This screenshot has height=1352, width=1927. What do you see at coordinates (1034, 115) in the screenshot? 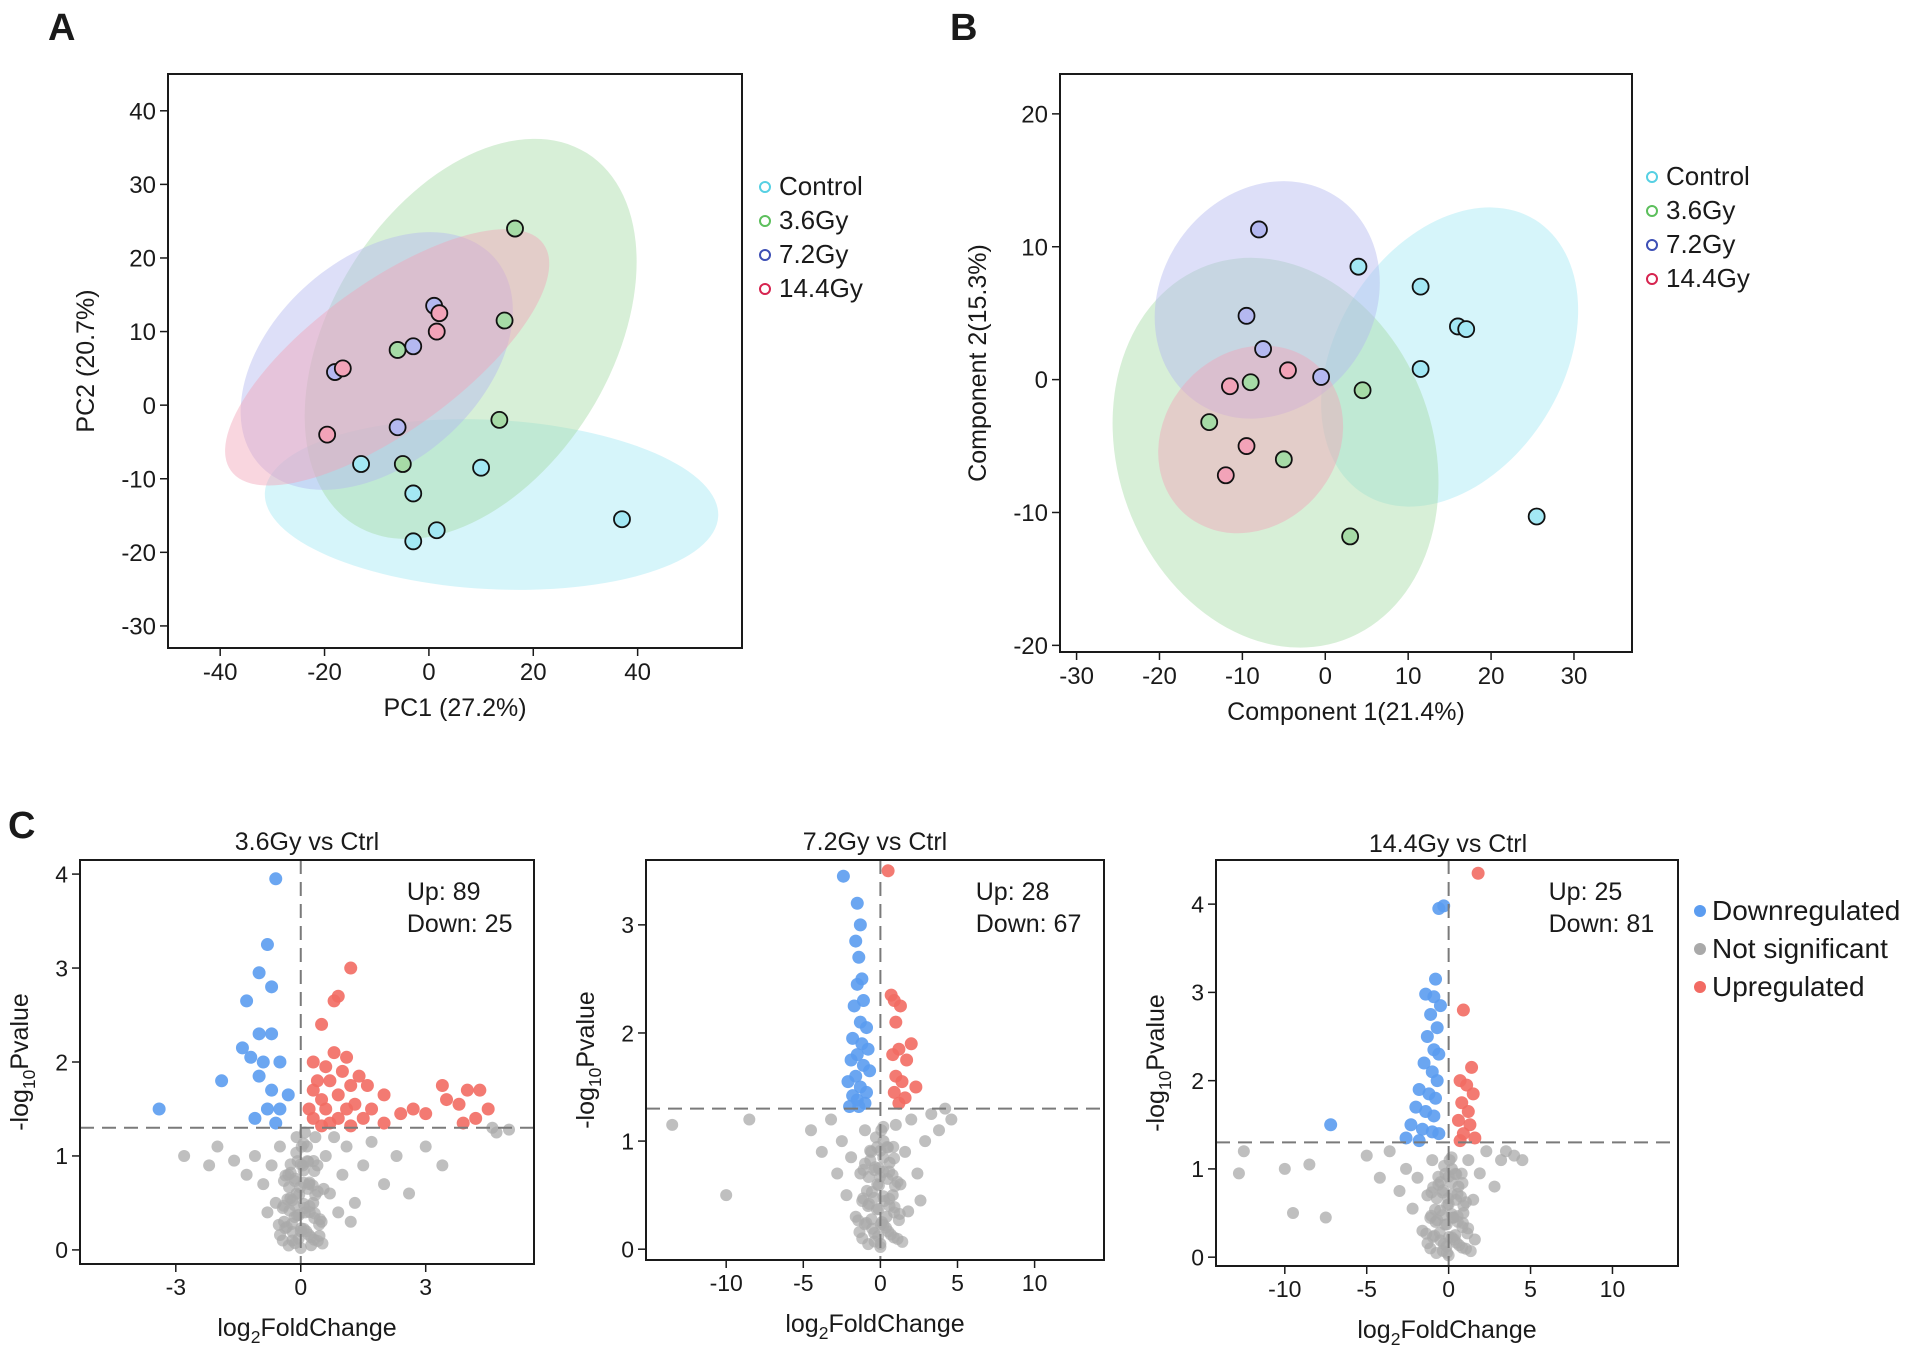
I see `y-tick-label: 20` at bounding box center [1034, 115].